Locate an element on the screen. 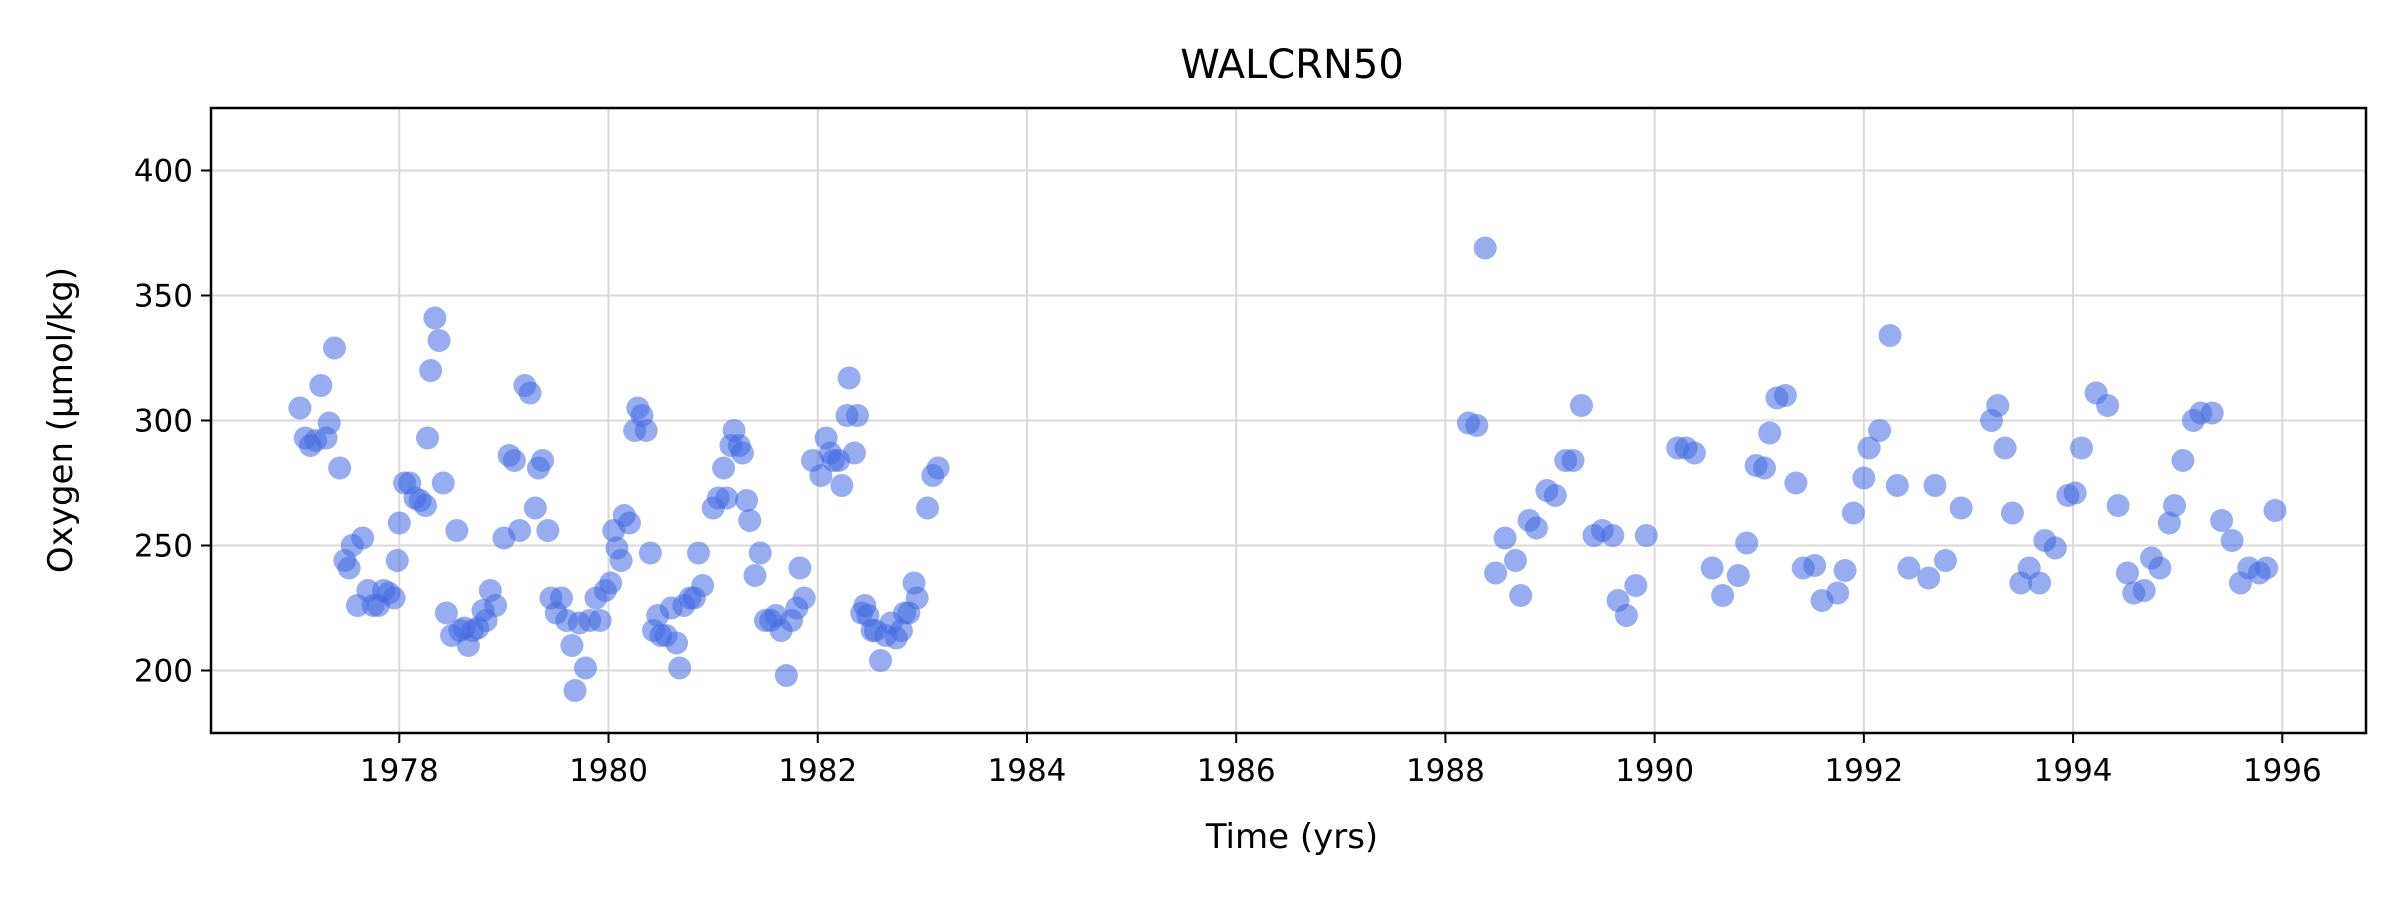 Image resolution: width=2400 pixels, height=900 pixels. y-tick-label: 400 is located at coordinates (163, 172).